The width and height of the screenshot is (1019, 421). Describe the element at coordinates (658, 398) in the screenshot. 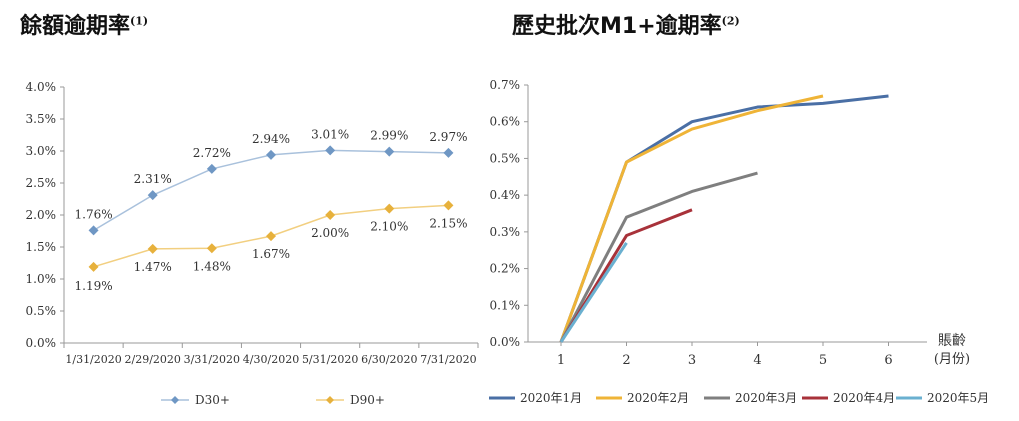

I see `right-legend-label-2020年2月: 2020年2月` at that location.